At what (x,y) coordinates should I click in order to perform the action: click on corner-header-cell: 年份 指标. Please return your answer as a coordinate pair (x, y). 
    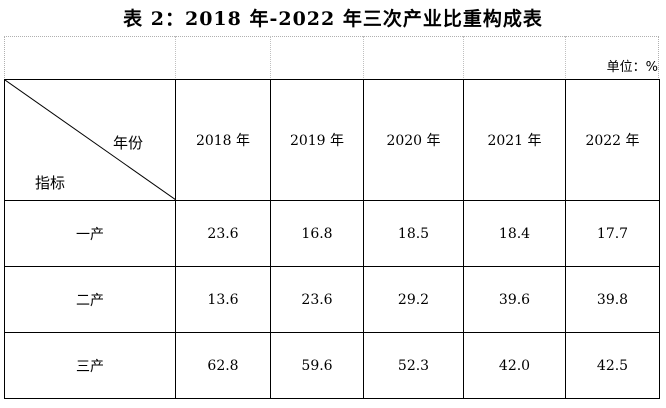
    Looking at the image, I should click on (90, 140).